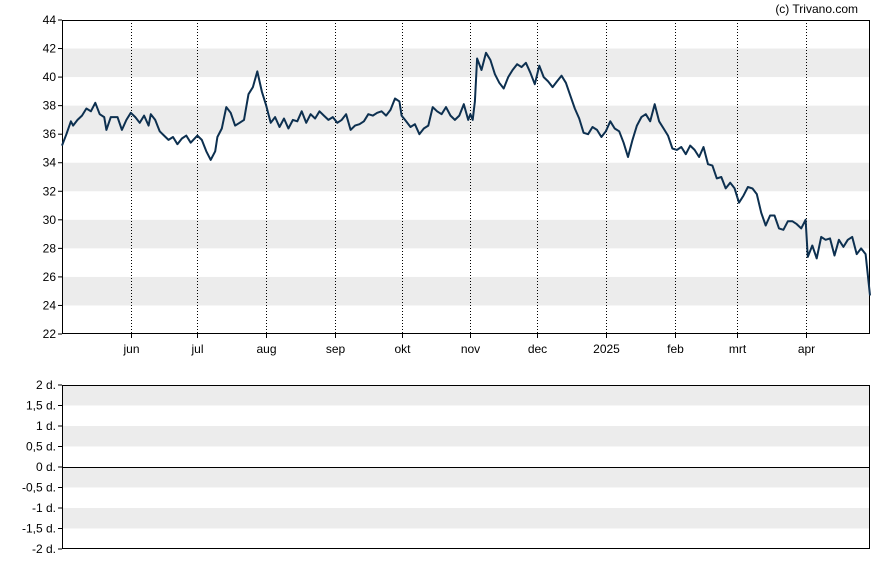 This screenshot has height=565, width=888. I want to click on y-tick-label: 30, so click(50, 220).